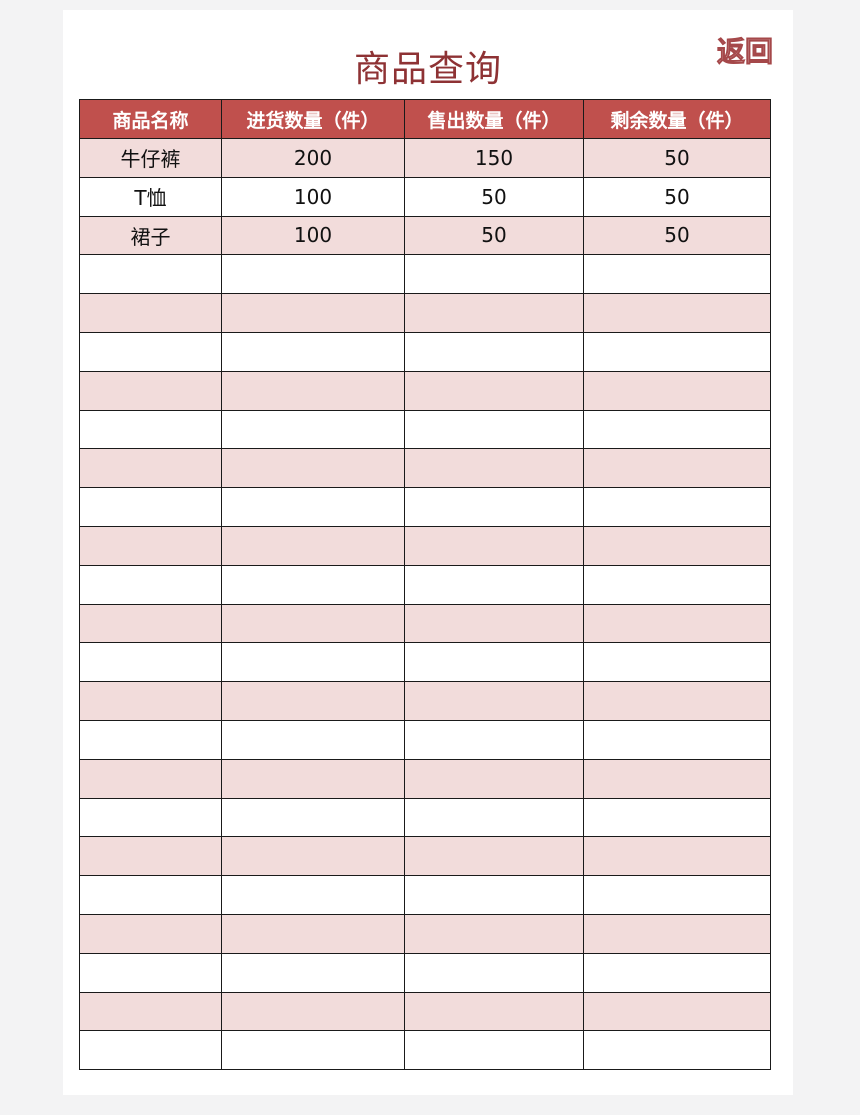 The width and height of the screenshot is (860, 1115). Describe the element at coordinates (313, 158) in the screenshot. I see `table-cell: 200` at that location.